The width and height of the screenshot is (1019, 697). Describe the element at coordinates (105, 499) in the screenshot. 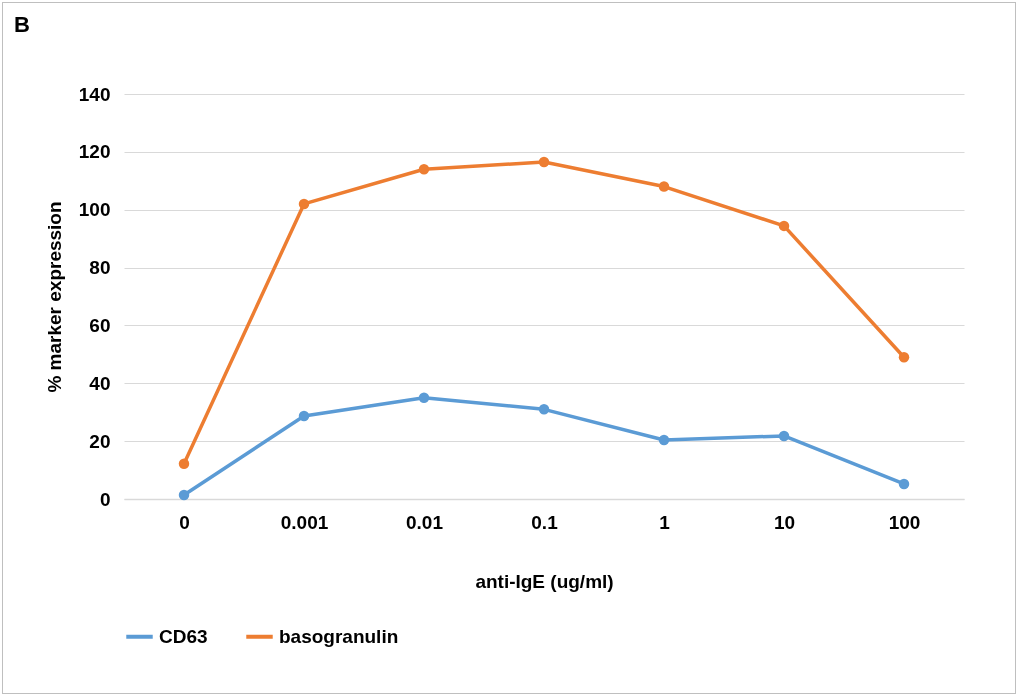

I see `y-tick-label: 0` at that location.